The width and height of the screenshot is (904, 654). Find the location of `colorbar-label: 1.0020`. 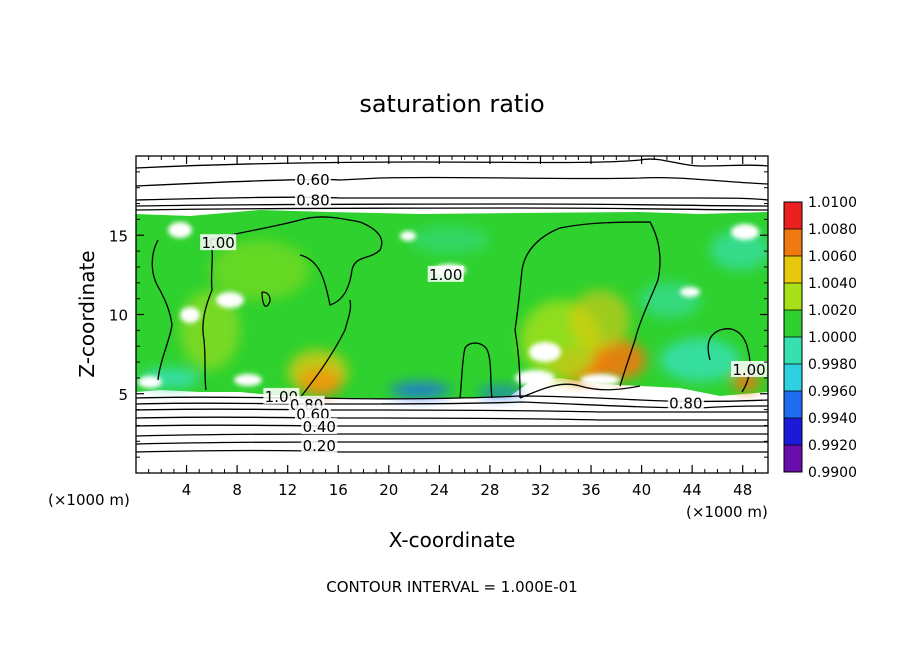

colorbar-label: 1.0020 is located at coordinates (832, 311).